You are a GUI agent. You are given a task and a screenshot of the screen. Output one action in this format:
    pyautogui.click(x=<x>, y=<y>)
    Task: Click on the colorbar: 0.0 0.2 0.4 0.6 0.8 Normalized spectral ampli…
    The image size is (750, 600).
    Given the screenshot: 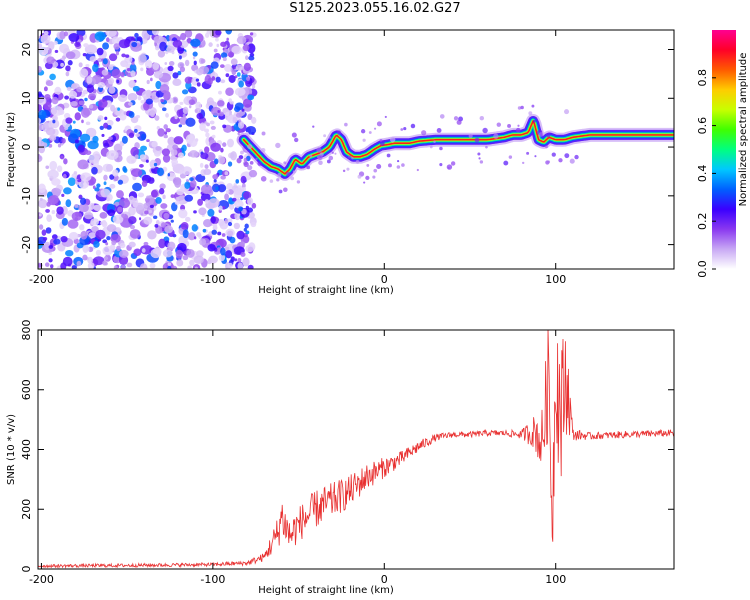 What is the action you would take?
    pyautogui.click(x=722, y=154)
    